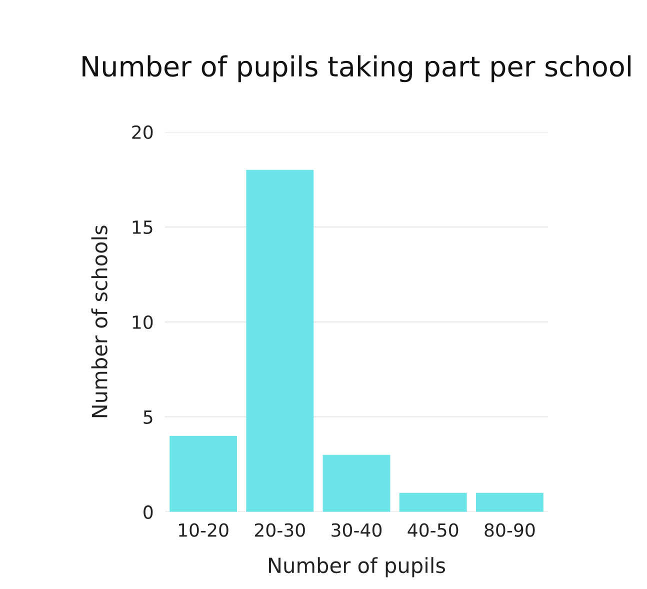  What do you see at coordinates (279, 530) in the screenshot?
I see `x-tick-label: 20-30` at bounding box center [279, 530].